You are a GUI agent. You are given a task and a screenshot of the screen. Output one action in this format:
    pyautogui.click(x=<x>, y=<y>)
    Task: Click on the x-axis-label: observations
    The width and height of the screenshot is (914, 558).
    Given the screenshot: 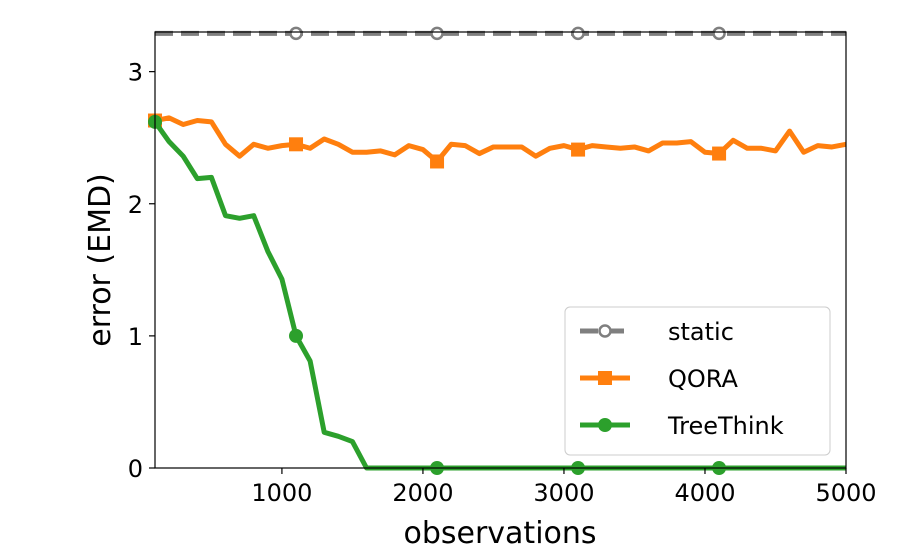 What is the action you would take?
    pyautogui.click(x=499, y=533)
    